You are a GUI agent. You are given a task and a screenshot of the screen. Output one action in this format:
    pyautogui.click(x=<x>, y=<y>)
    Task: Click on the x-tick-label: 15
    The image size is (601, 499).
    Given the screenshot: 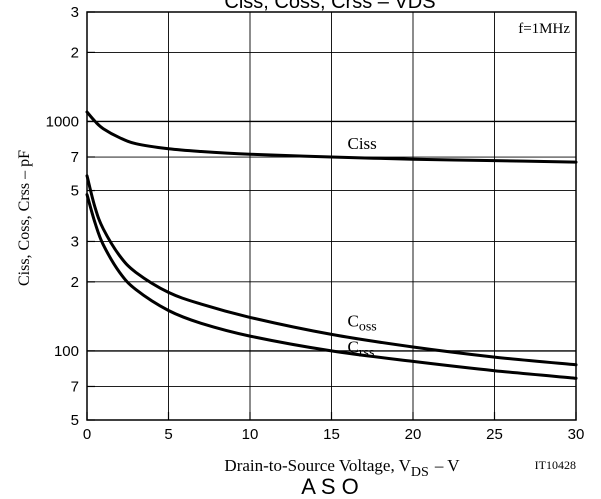 What is the action you would take?
    pyautogui.click(x=331, y=434)
    